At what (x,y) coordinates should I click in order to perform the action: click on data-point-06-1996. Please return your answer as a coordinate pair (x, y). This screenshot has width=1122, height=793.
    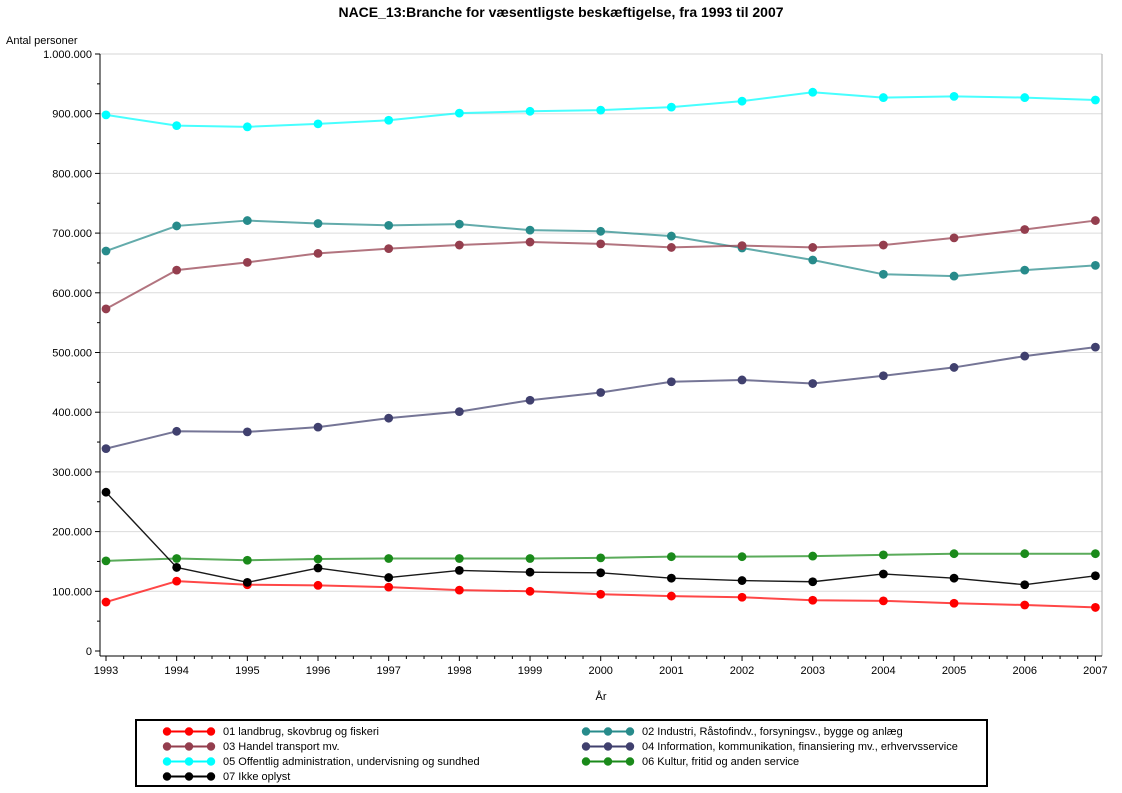
    Looking at the image, I should click on (318, 559).